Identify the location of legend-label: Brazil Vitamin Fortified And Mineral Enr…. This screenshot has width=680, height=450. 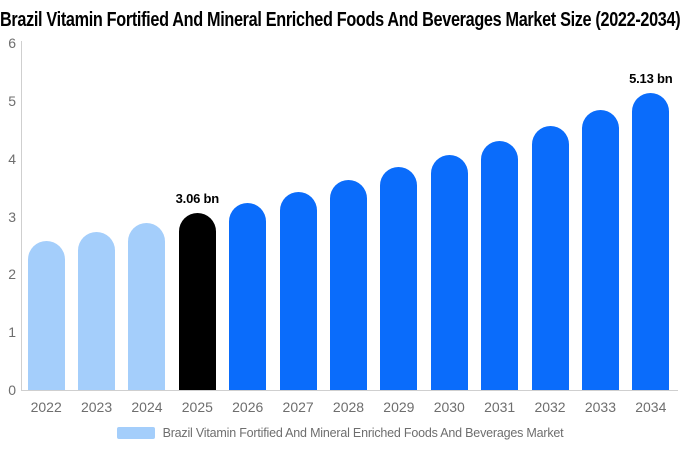
(363, 433).